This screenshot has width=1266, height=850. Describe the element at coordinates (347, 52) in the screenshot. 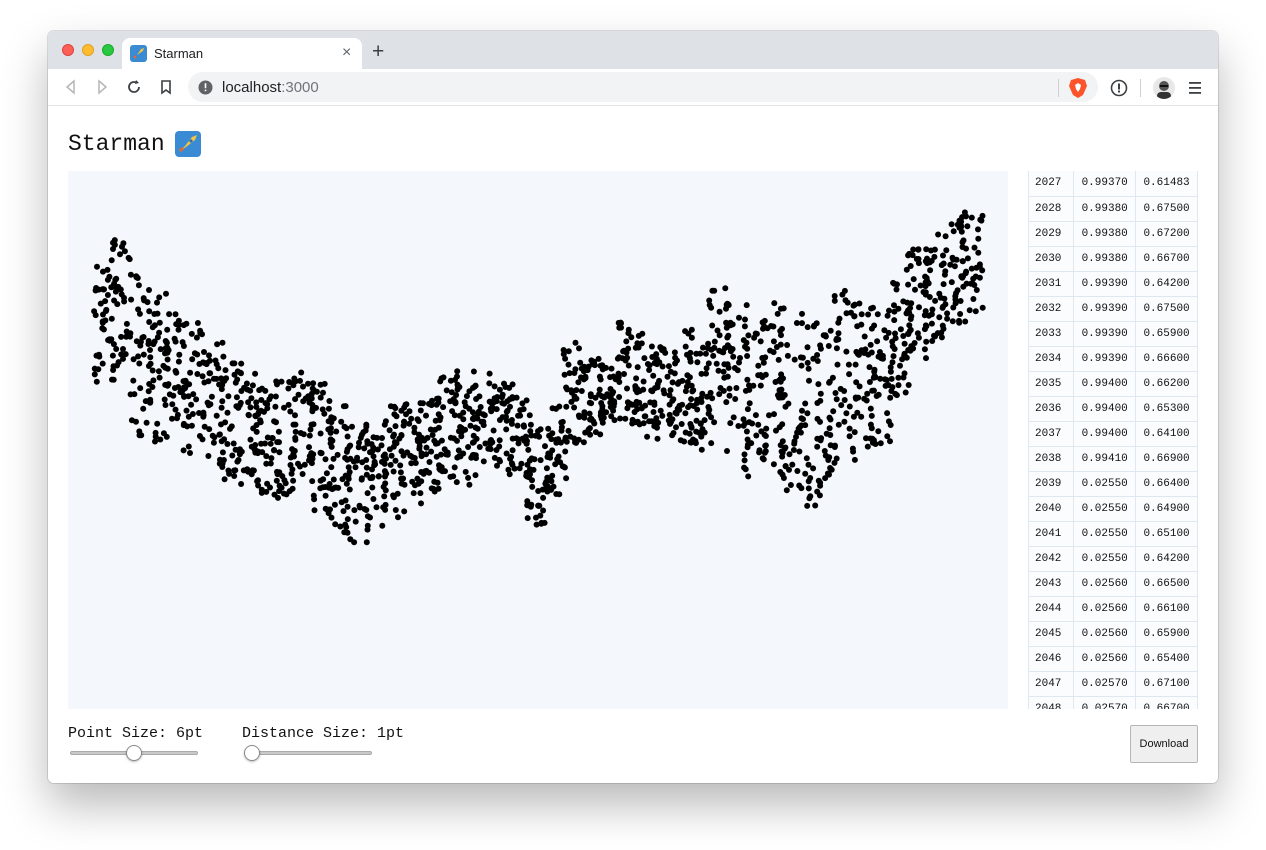

I see `close-tab-icon: ×` at that location.